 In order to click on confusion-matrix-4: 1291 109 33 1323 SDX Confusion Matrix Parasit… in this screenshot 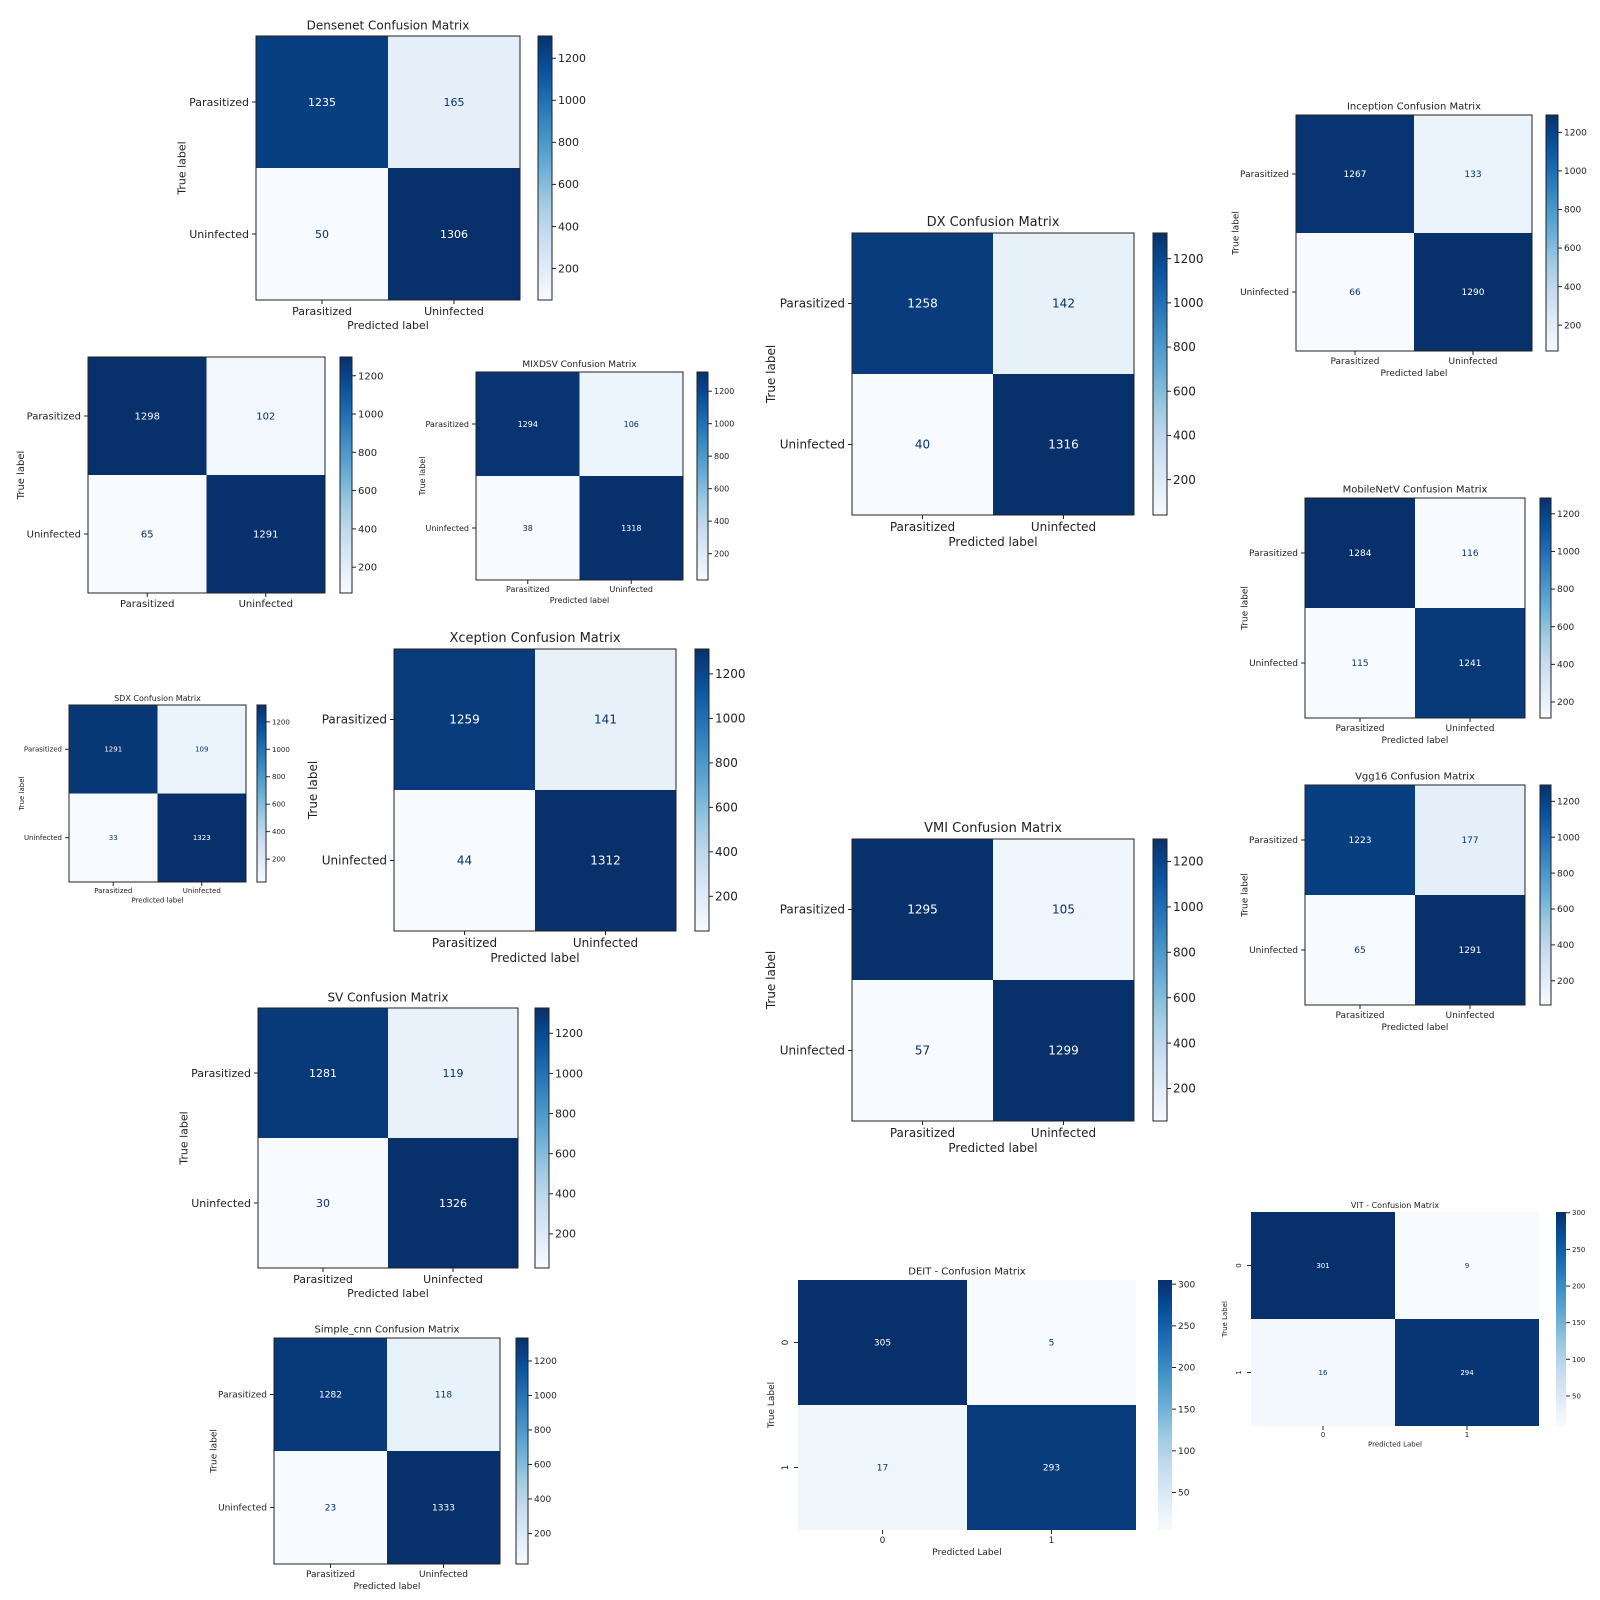, I will do `click(154, 799)`.